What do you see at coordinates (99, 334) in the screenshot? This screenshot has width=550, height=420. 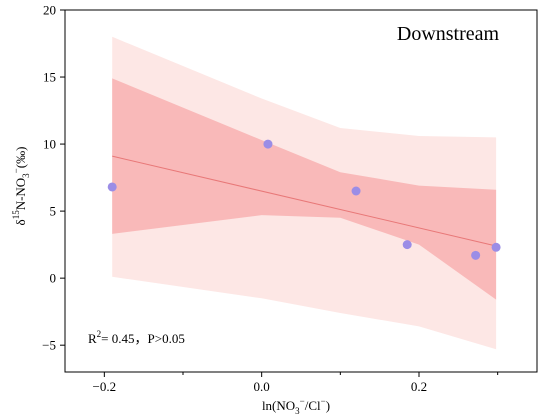 I see `r2-exponent: 2` at bounding box center [99, 334].